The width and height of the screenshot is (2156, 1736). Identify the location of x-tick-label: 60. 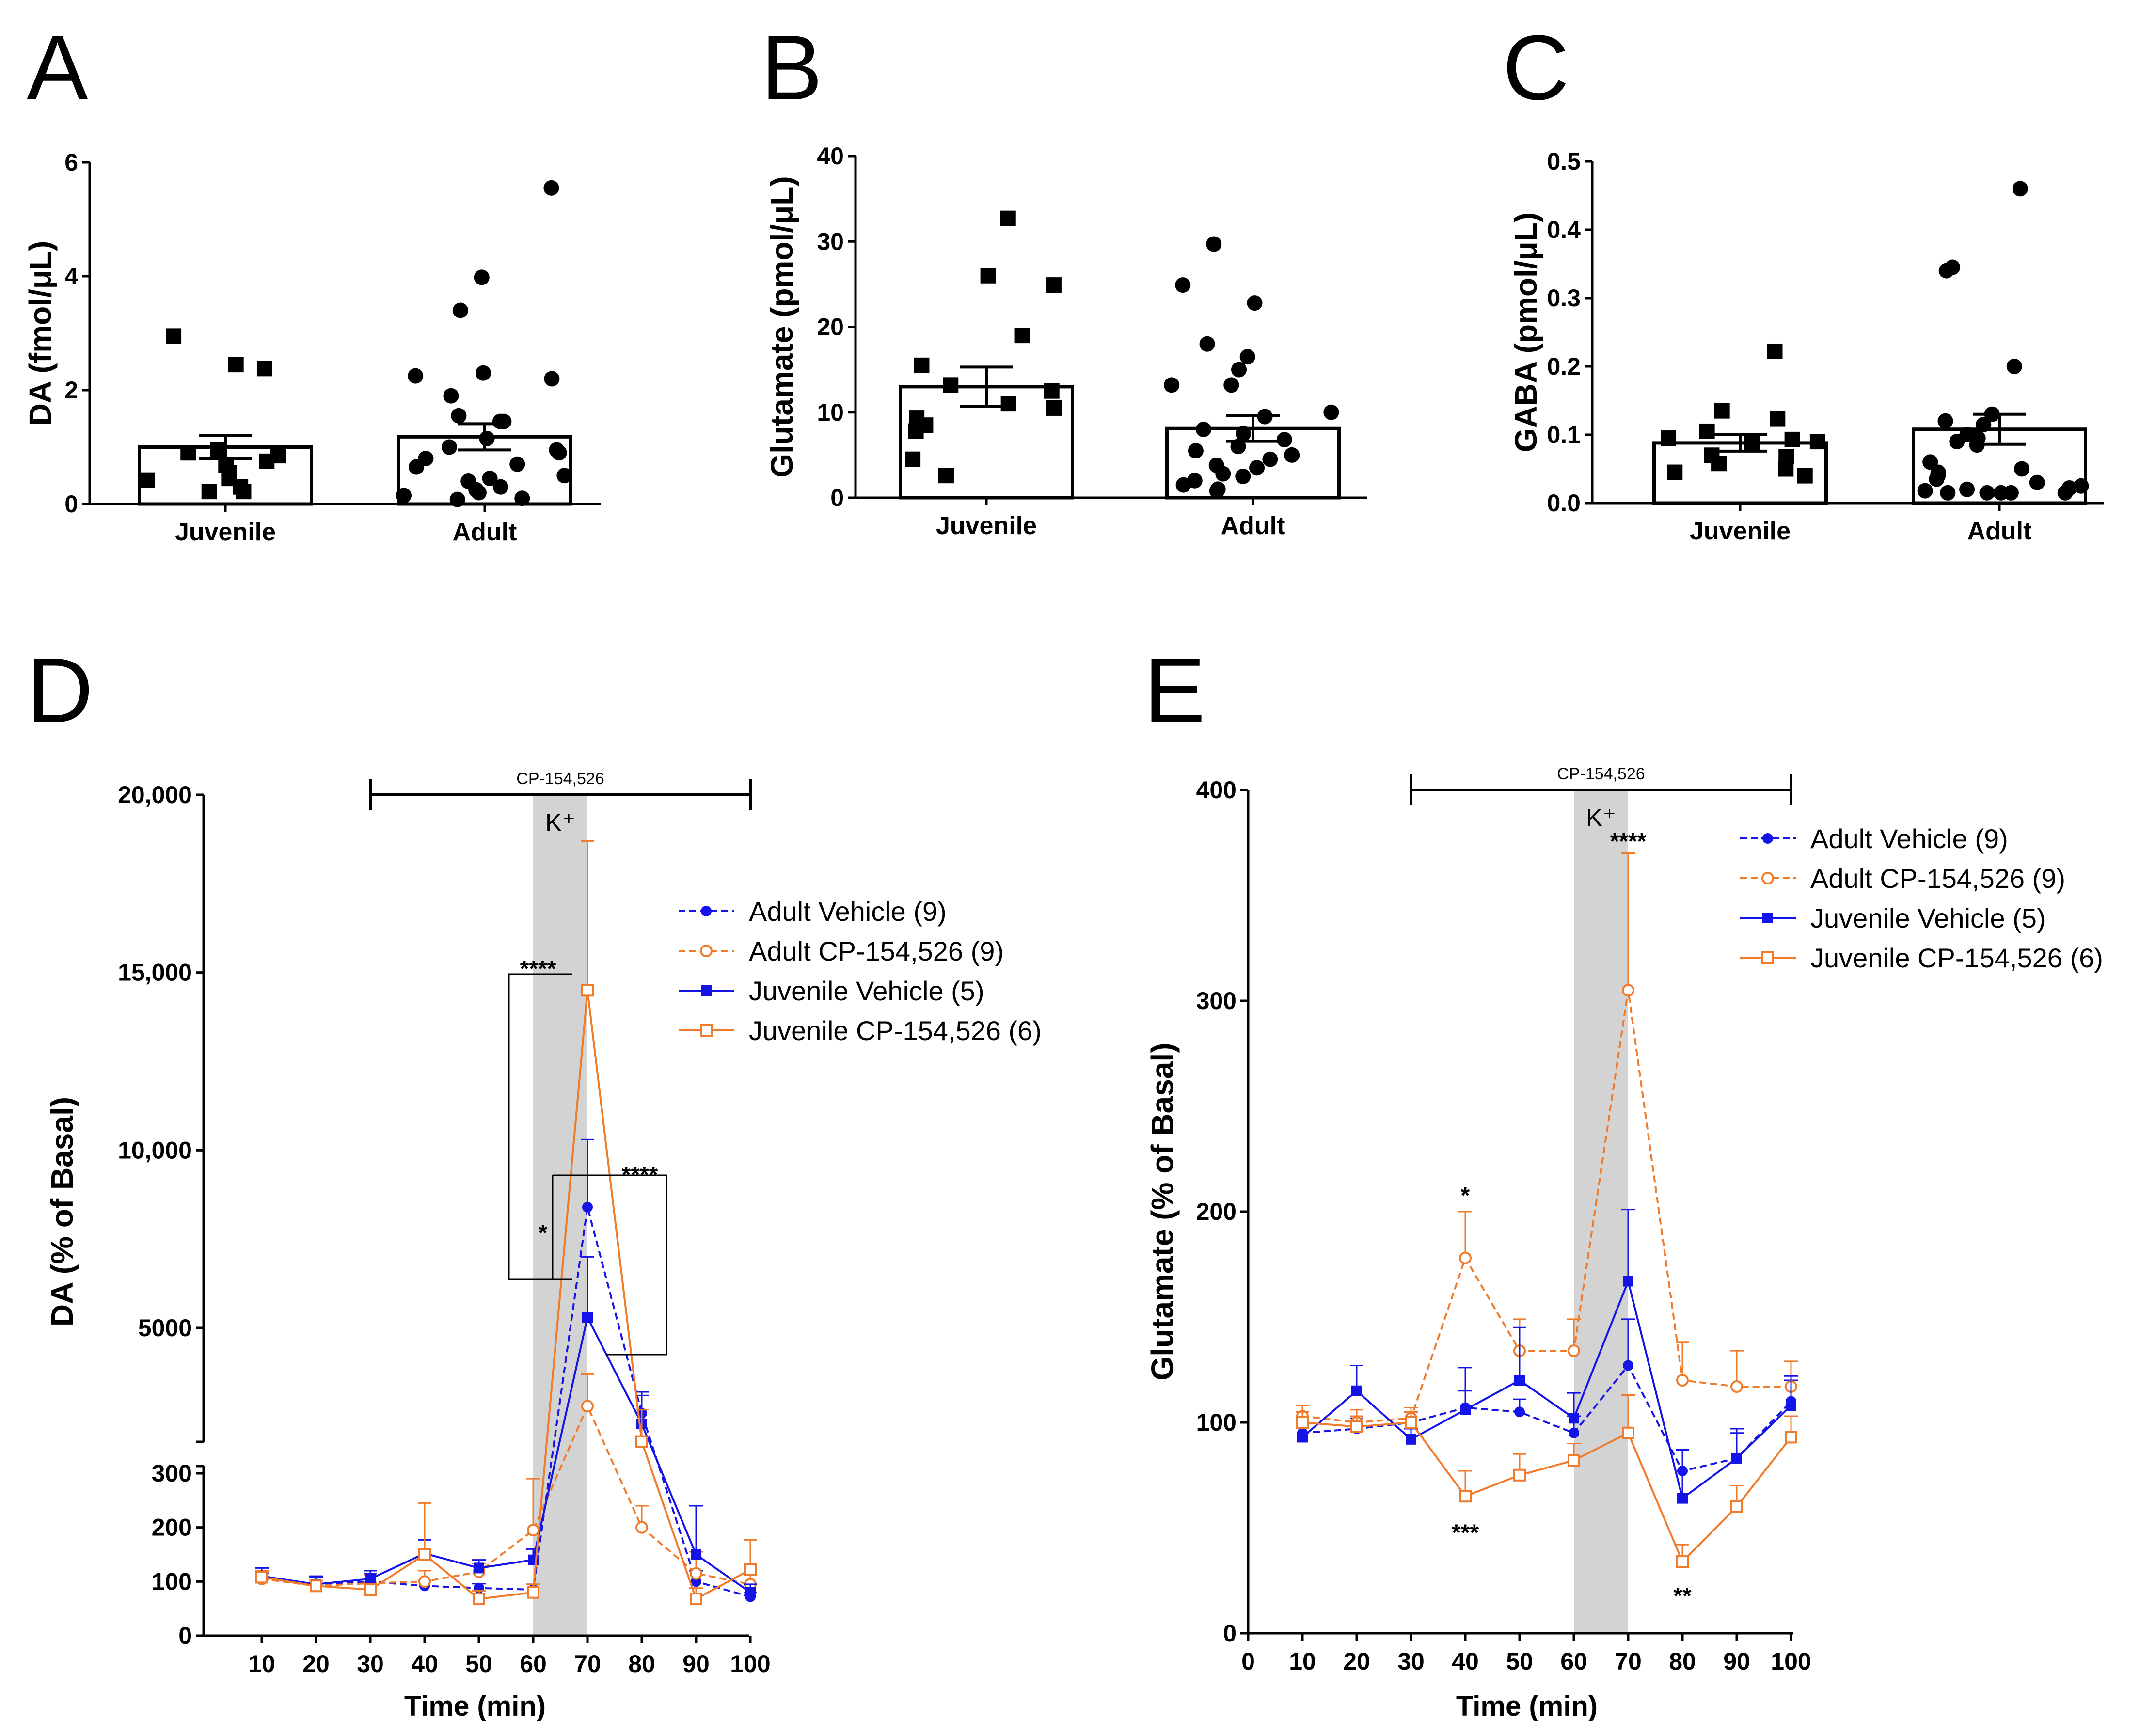
(533, 1663).